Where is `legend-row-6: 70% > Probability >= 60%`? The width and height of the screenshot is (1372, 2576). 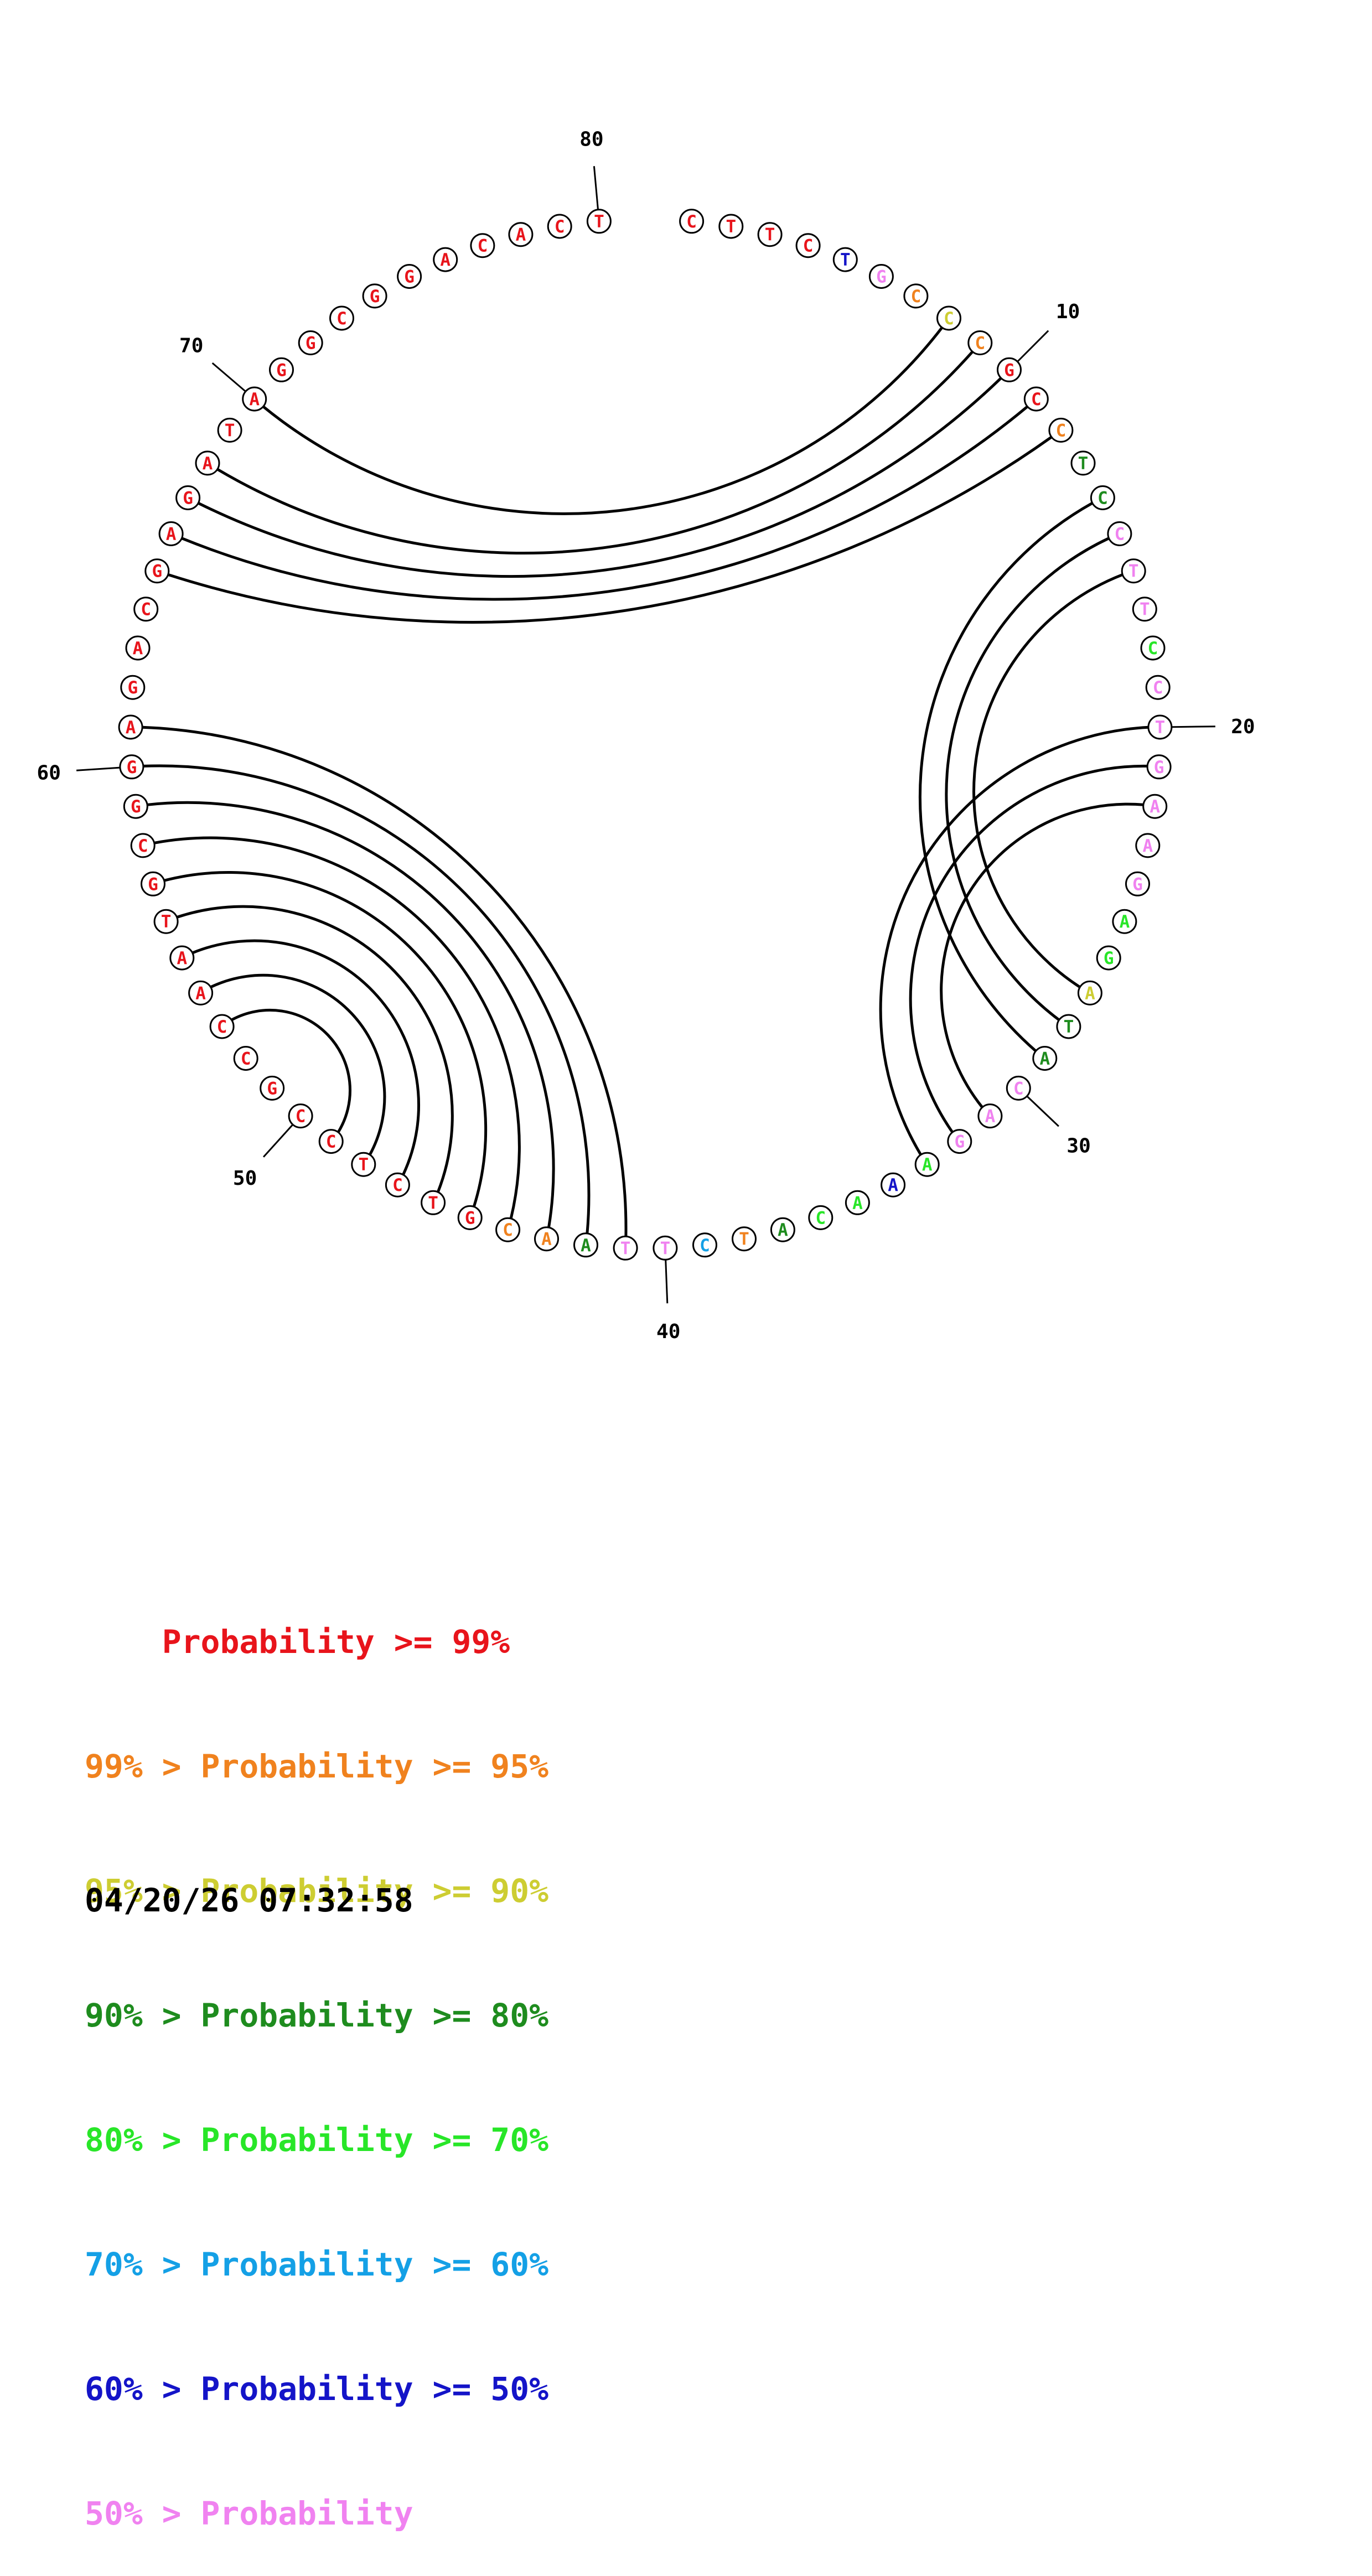
legend-row-6: 70% > Probability >= 60% is located at coordinates (316, 2264).